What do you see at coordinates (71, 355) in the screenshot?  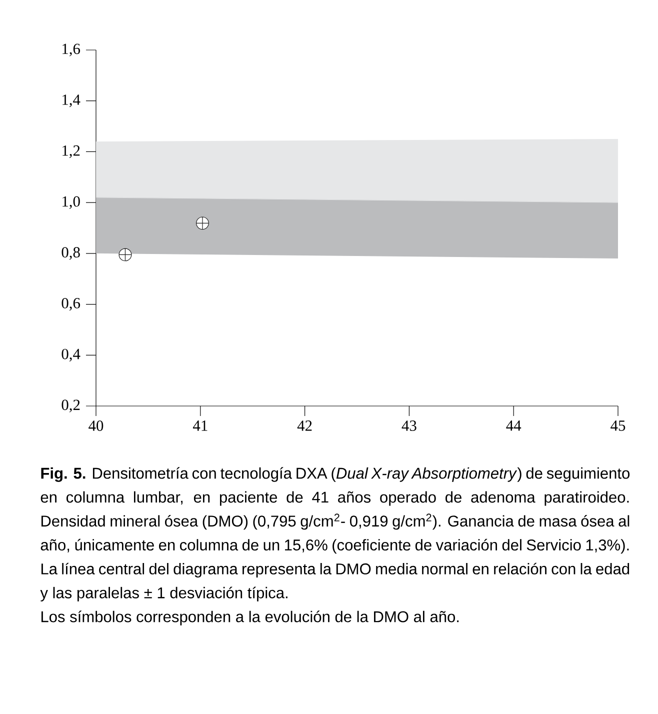 I see `y-tick-label: 0,4` at bounding box center [71, 355].